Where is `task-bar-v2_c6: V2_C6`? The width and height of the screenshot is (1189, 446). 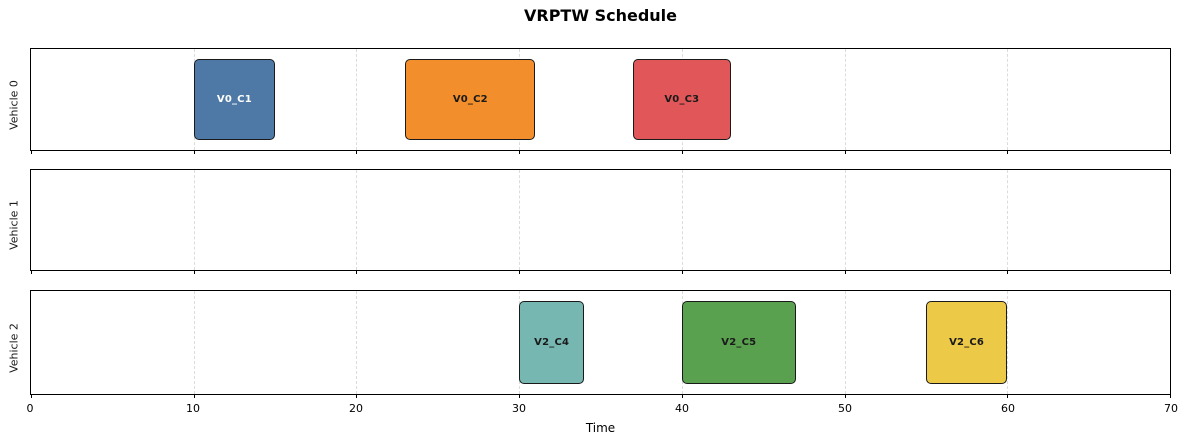 task-bar-v2_c6: V2_C6 is located at coordinates (966, 342).